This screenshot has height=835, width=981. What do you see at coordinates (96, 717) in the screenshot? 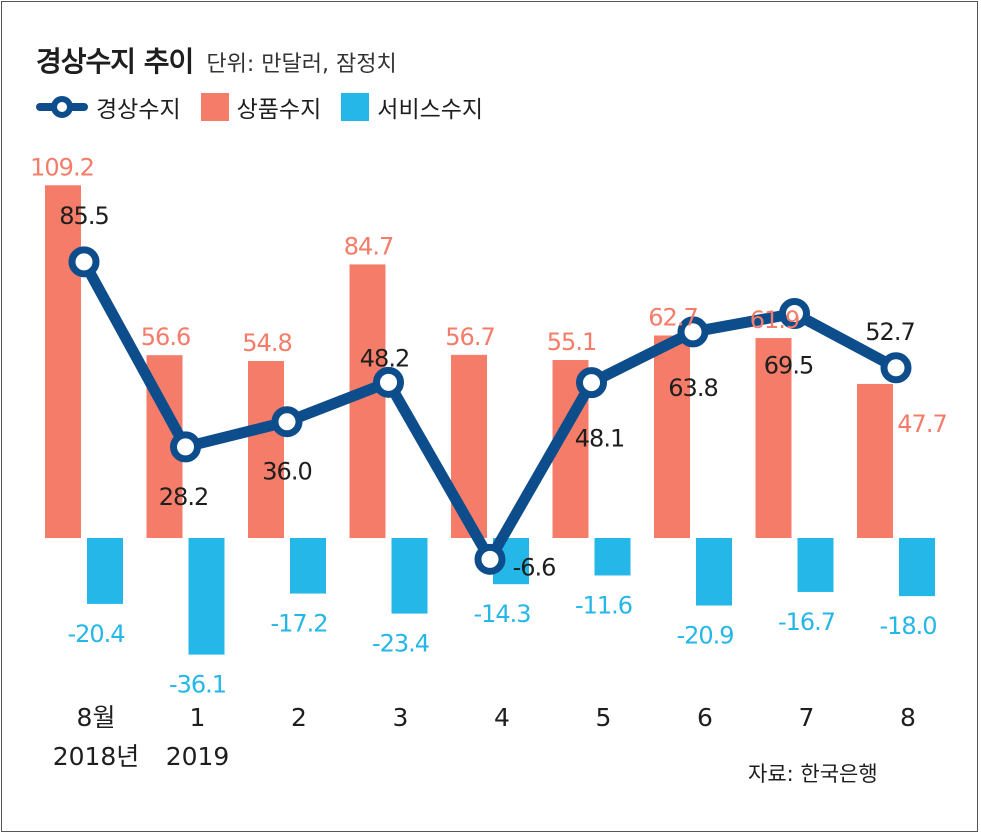
I see `month-label: 8월` at bounding box center [96, 717].